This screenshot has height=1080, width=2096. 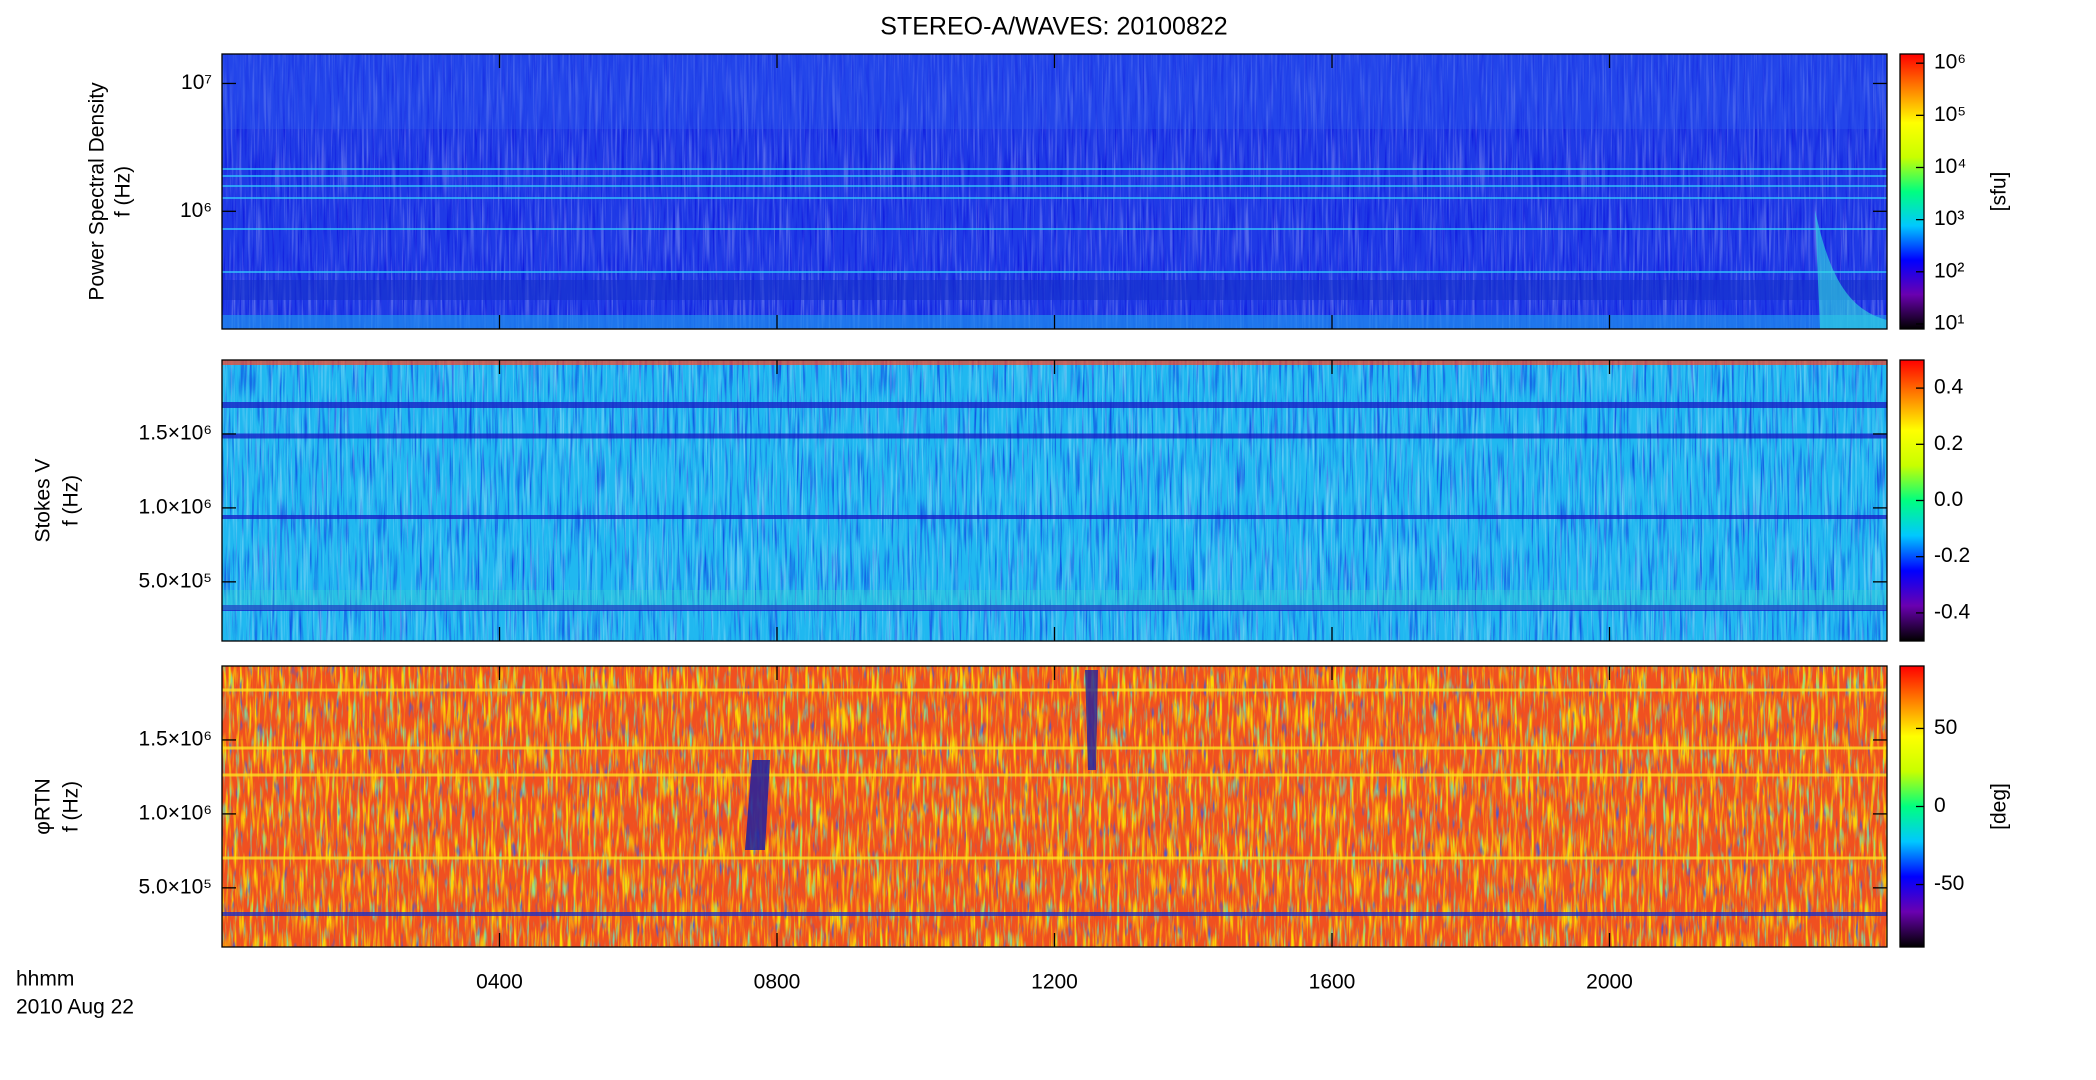 What do you see at coordinates (1053, 27) in the screenshot?
I see `chart-title: STEREO-A/WAVES: 20100822` at bounding box center [1053, 27].